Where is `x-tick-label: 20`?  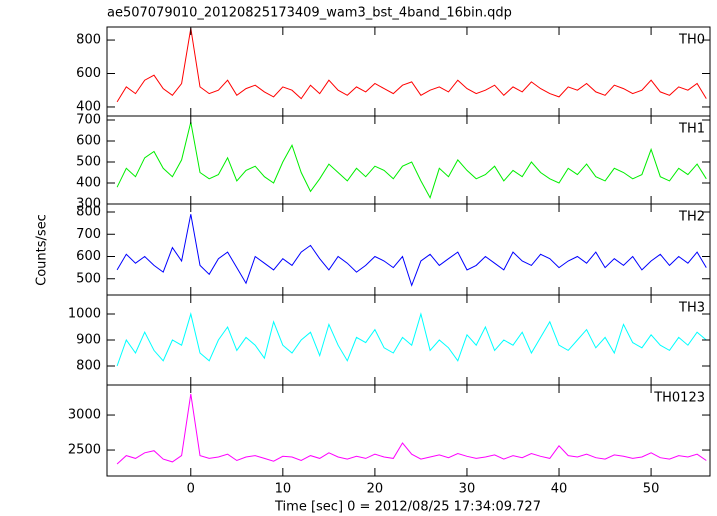
x-tick-label: 20 is located at coordinates (375, 489).